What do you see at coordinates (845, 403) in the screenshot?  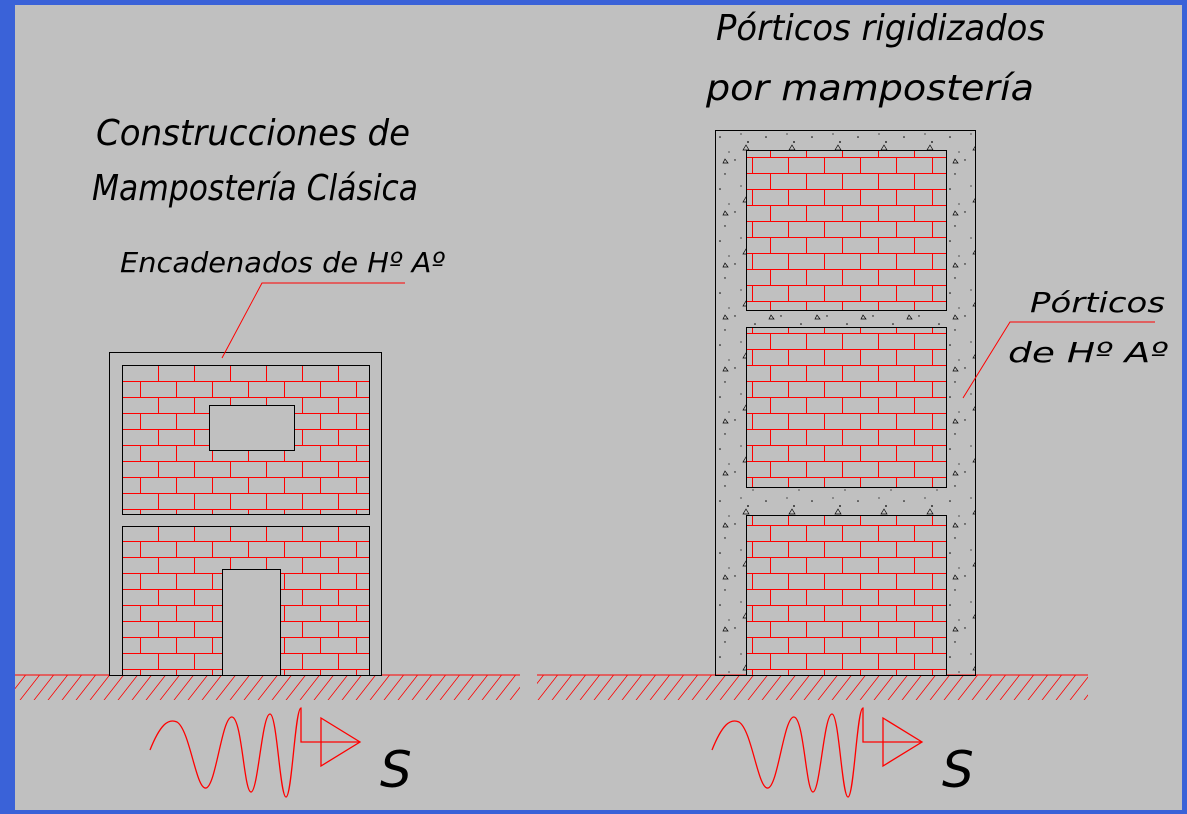 I see `frame-building` at bounding box center [845, 403].